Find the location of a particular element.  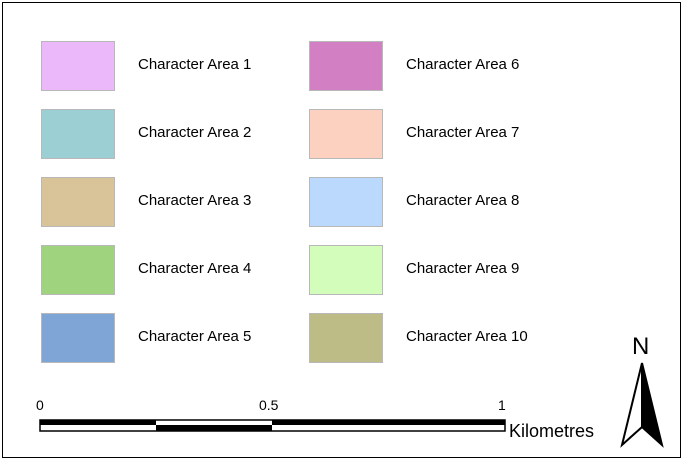

legend-label: Character Area 4 is located at coordinates (195, 268).